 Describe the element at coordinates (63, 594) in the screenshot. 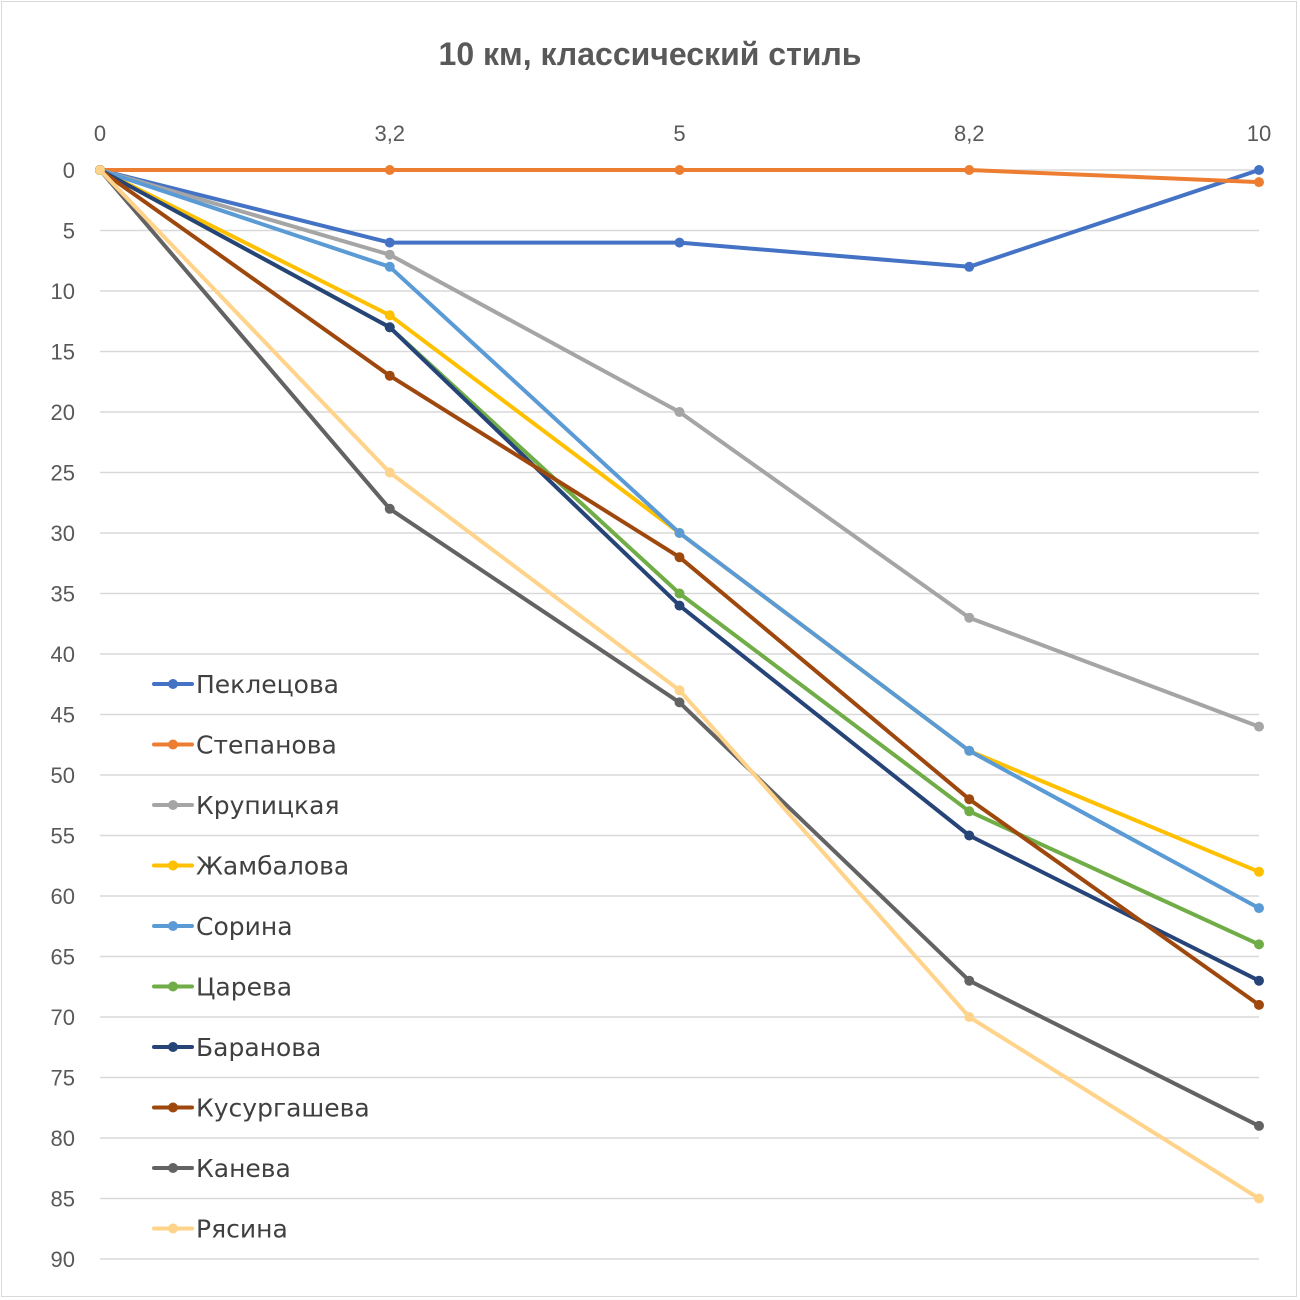

I see `y-tick-label: 35` at that location.